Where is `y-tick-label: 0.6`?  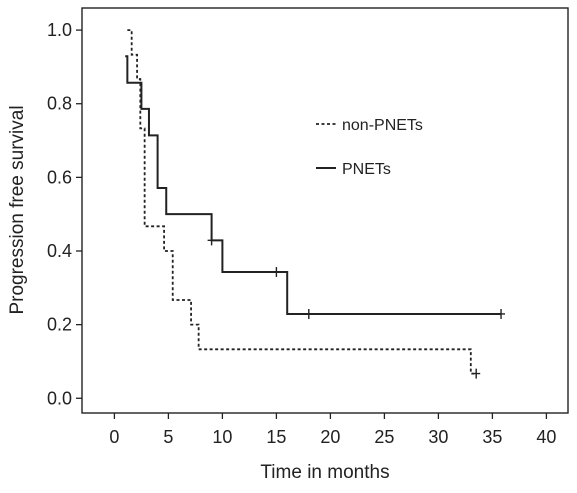 y-tick-label: 0.6 is located at coordinates (59, 177).